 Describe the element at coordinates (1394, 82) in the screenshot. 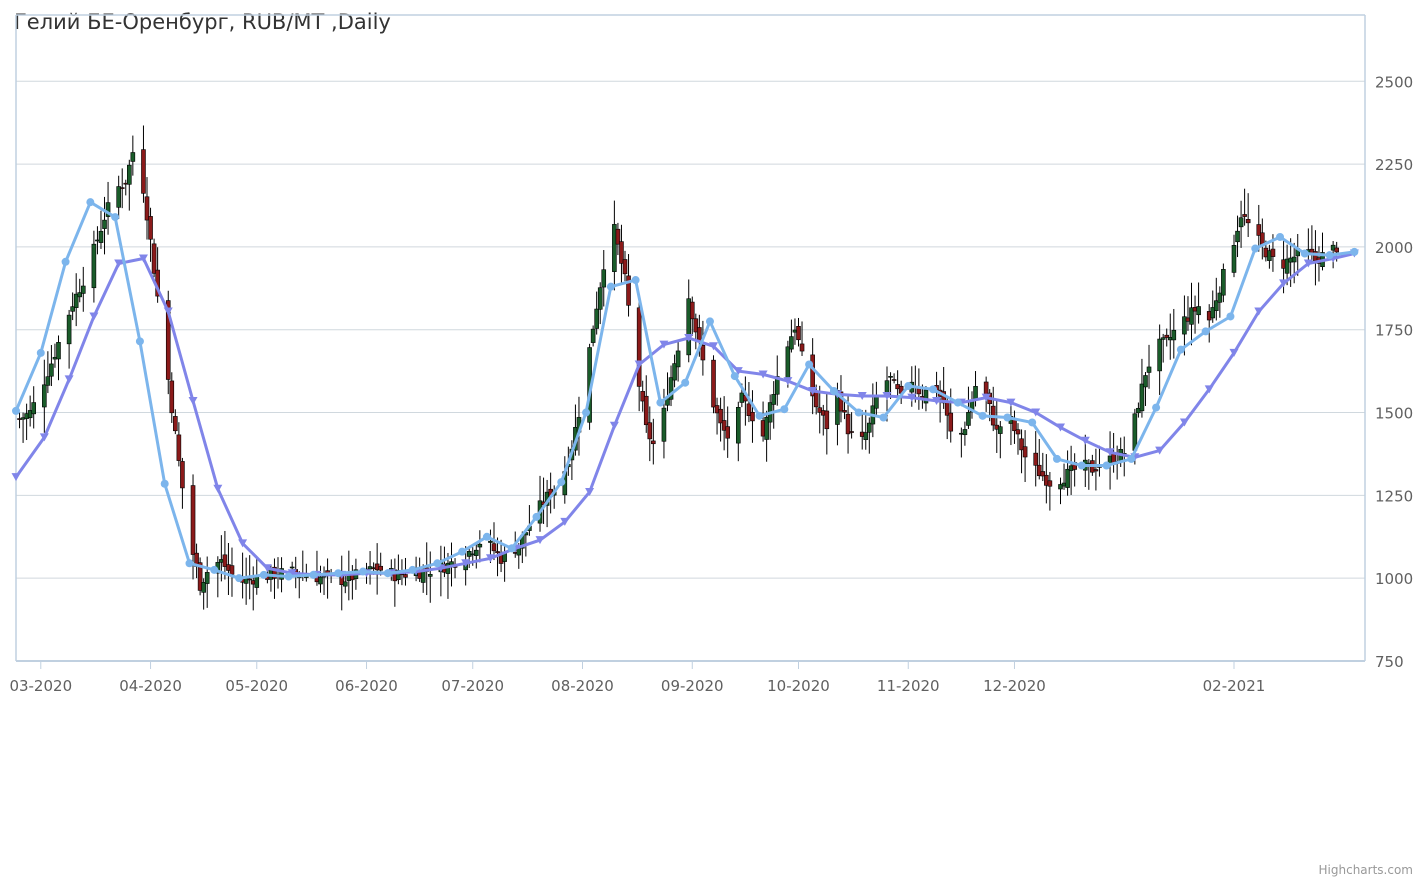

I see `y-tick-label: 2500` at that location.